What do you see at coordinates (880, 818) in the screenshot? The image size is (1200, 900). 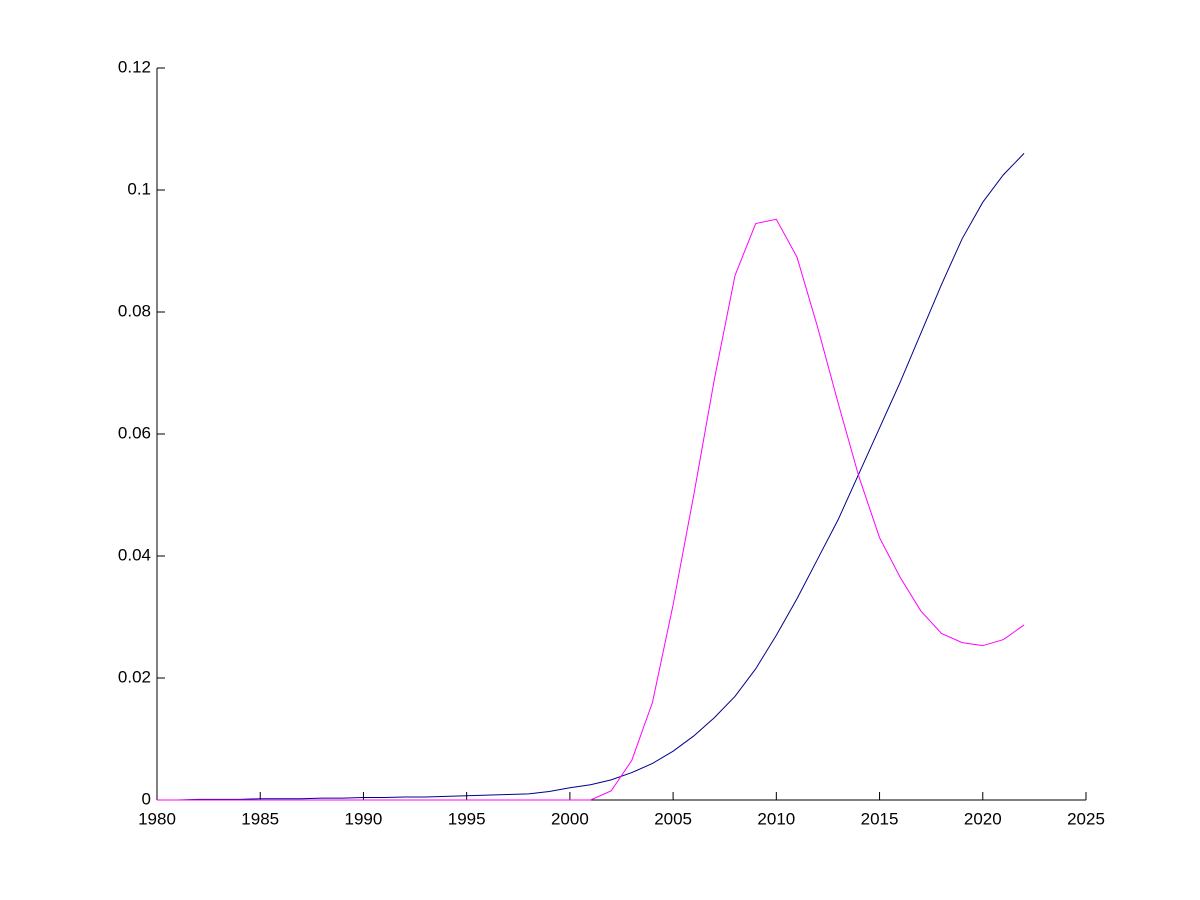 I see `x-tick-label: 2015` at bounding box center [880, 818].